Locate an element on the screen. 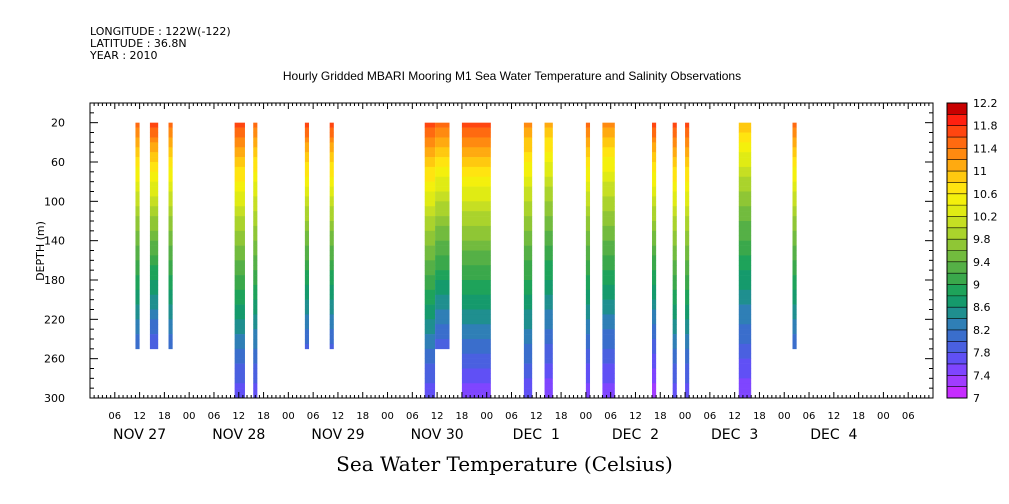  x-tick-label: 12 is located at coordinates (338, 416).